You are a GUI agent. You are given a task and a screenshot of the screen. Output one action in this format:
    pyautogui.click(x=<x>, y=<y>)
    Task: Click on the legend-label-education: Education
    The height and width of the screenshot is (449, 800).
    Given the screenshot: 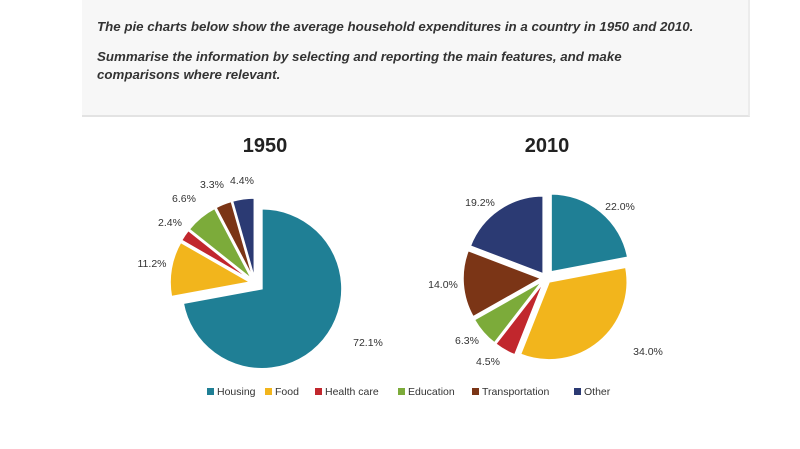 What is the action you would take?
    pyautogui.click(x=431, y=392)
    